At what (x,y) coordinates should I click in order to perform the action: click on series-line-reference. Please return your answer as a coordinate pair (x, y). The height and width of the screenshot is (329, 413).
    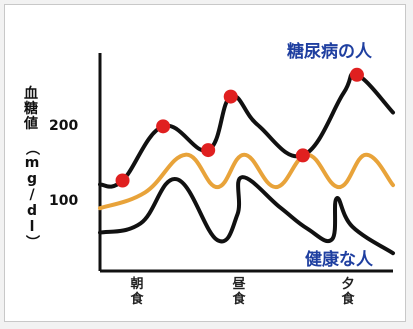
    Looking at the image, I should click on (246, 181).